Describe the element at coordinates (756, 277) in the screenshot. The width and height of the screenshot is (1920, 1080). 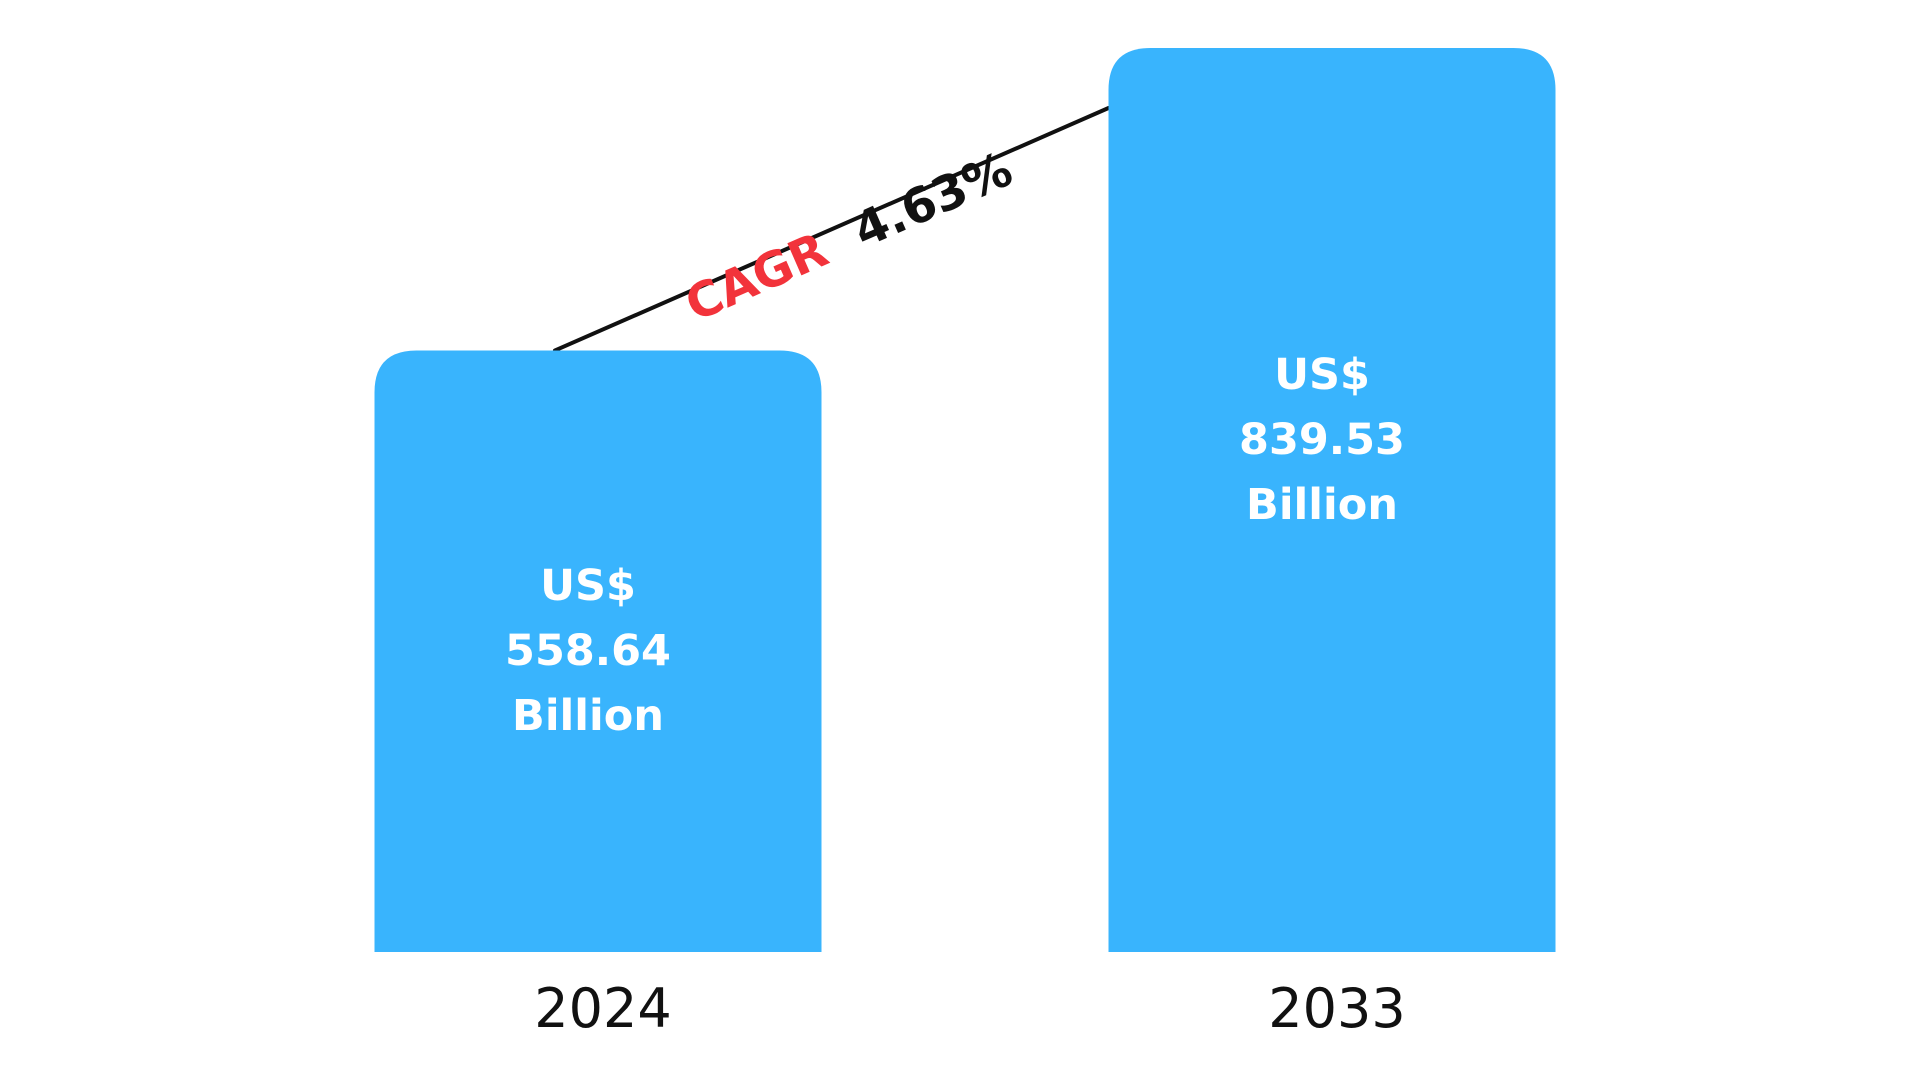
I see `cagr-prefix-label: CAGR` at that location.